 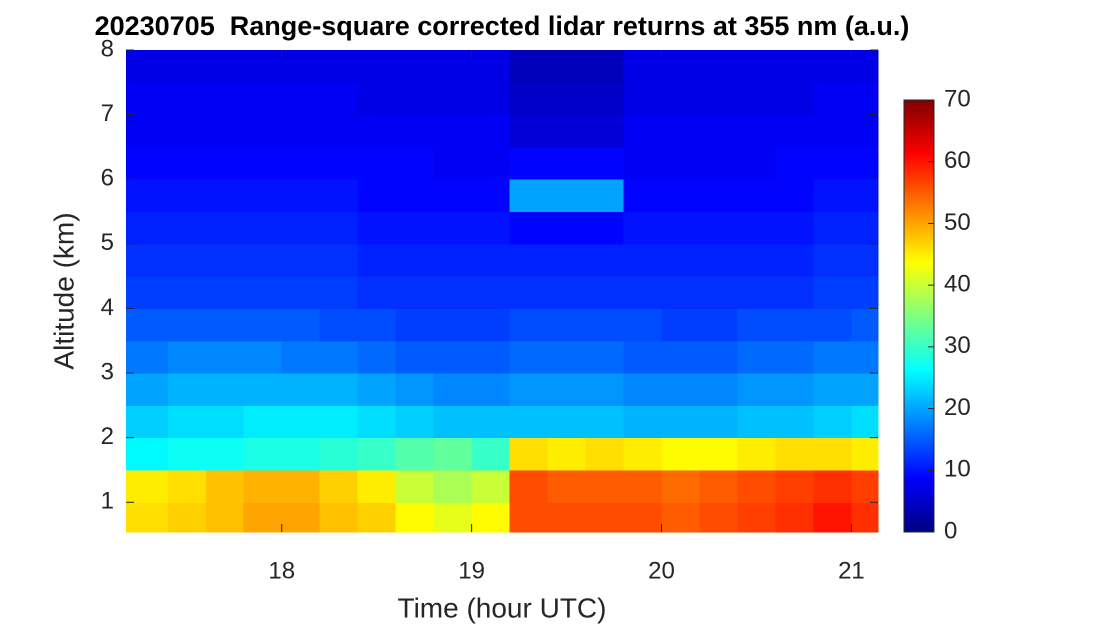 I want to click on y-tick-label: 6, so click(x=107, y=178).